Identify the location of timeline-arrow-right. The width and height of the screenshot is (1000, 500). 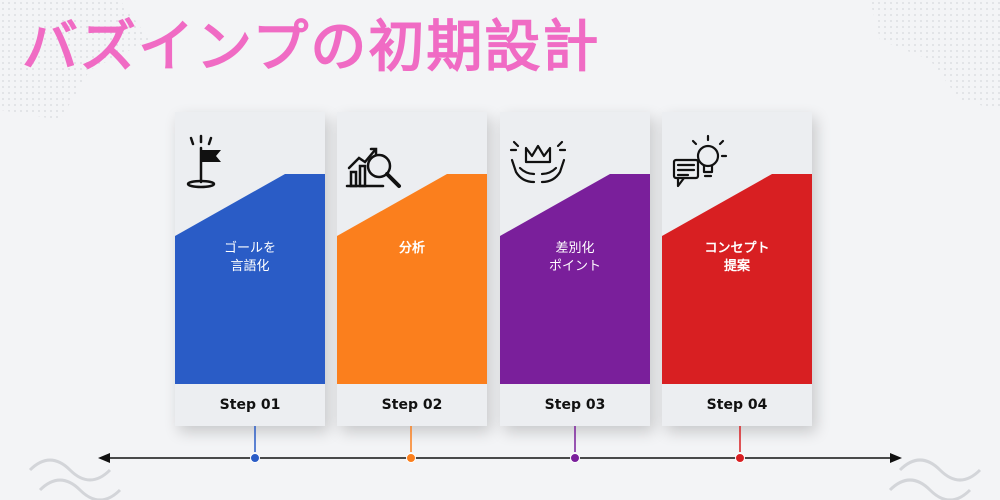
(896, 458).